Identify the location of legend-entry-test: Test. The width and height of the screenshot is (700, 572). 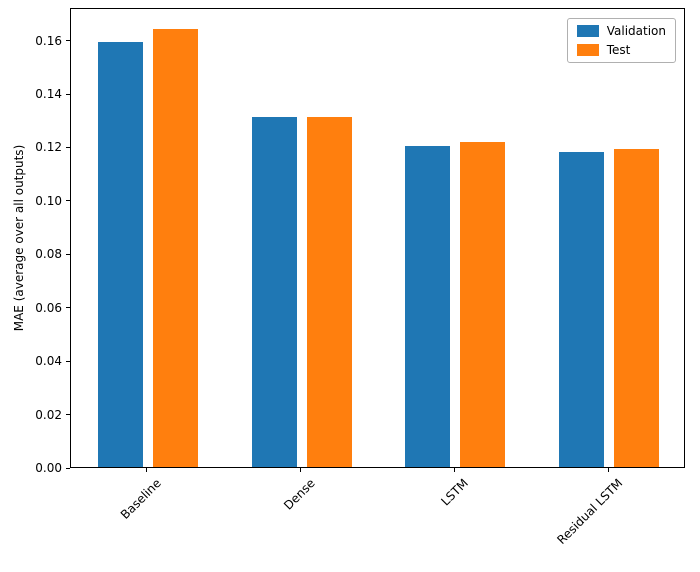
(621, 50).